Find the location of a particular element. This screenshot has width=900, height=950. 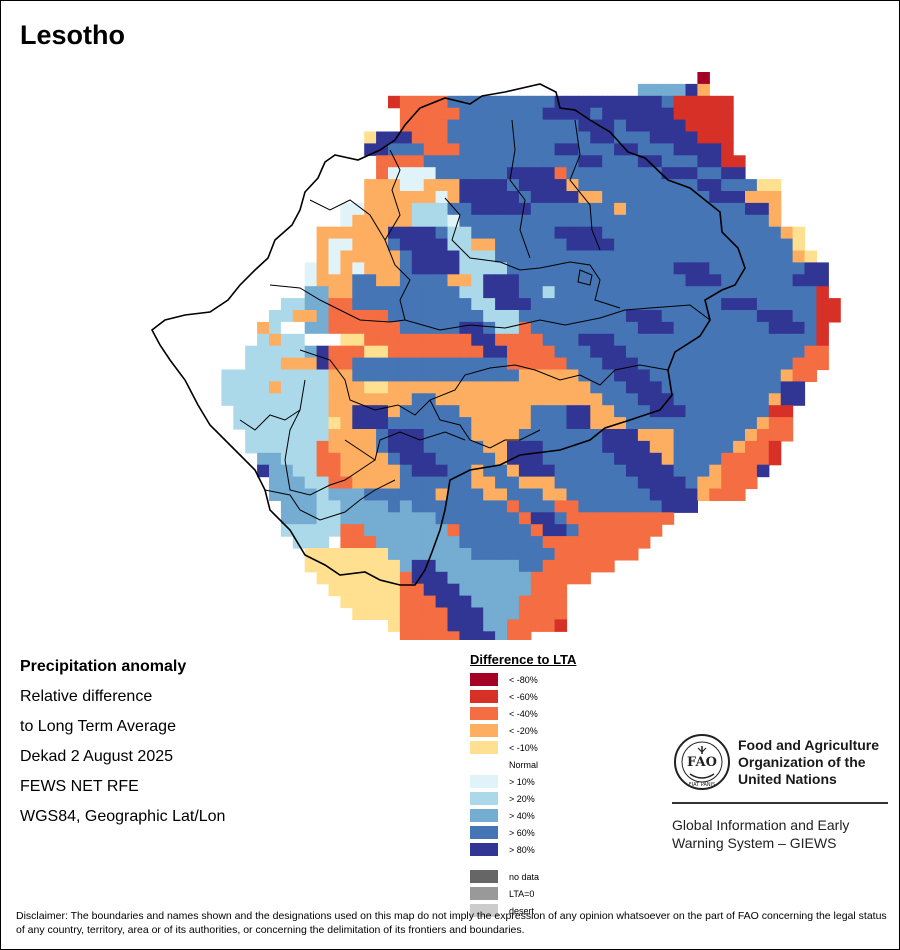

legend-class-label: > 10% is located at coordinates (522, 781).